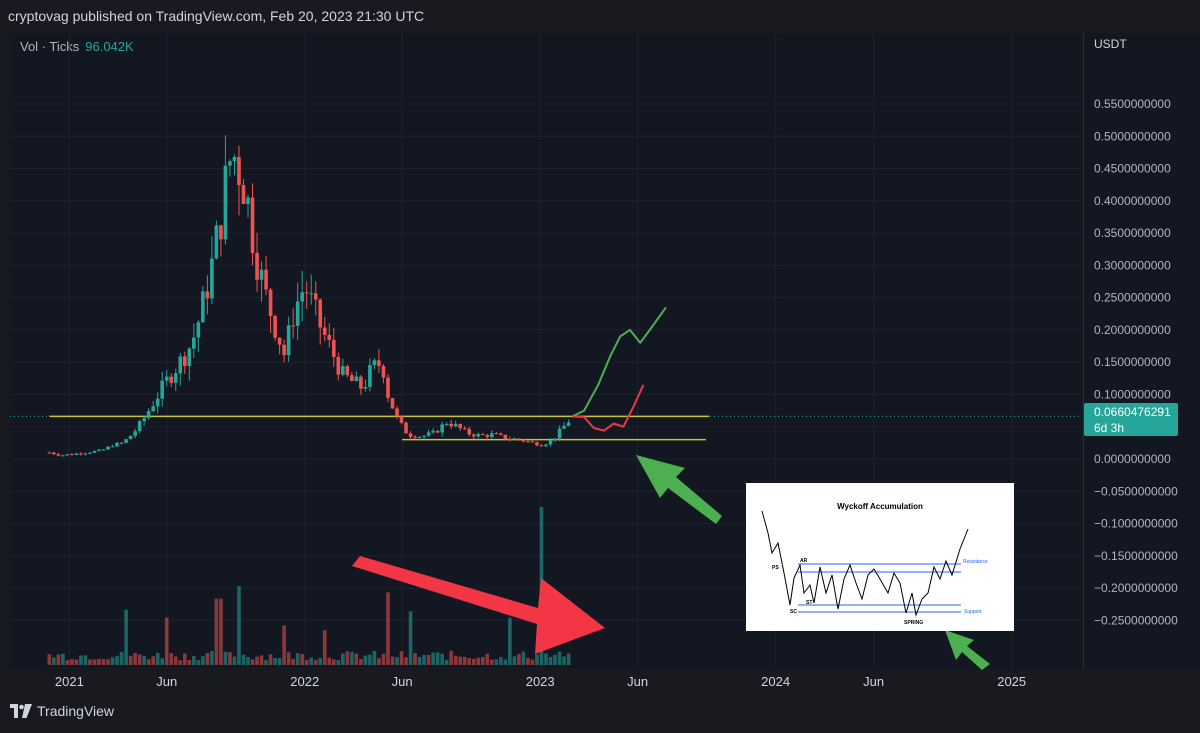  Describe the element at coordinates (109, 46) in the screenshot. I see `volume-value: 96.042K` at that location.